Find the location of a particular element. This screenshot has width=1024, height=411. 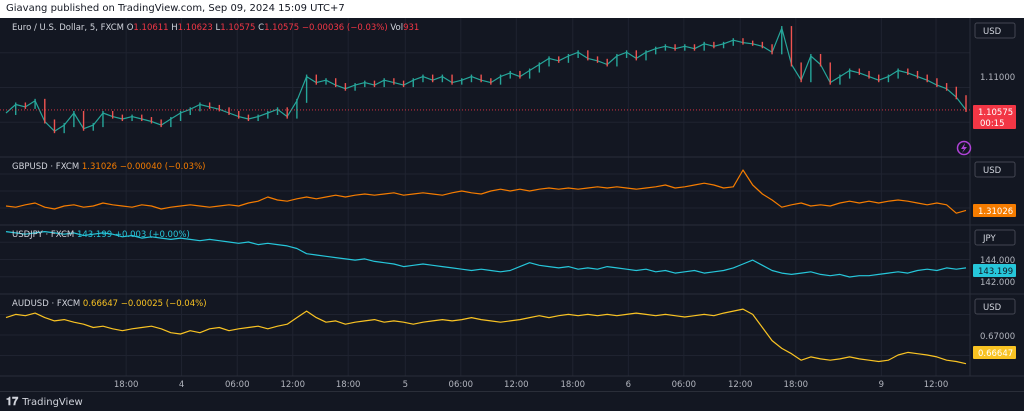

time-tick: 6 is located at coordinates (628, 385).